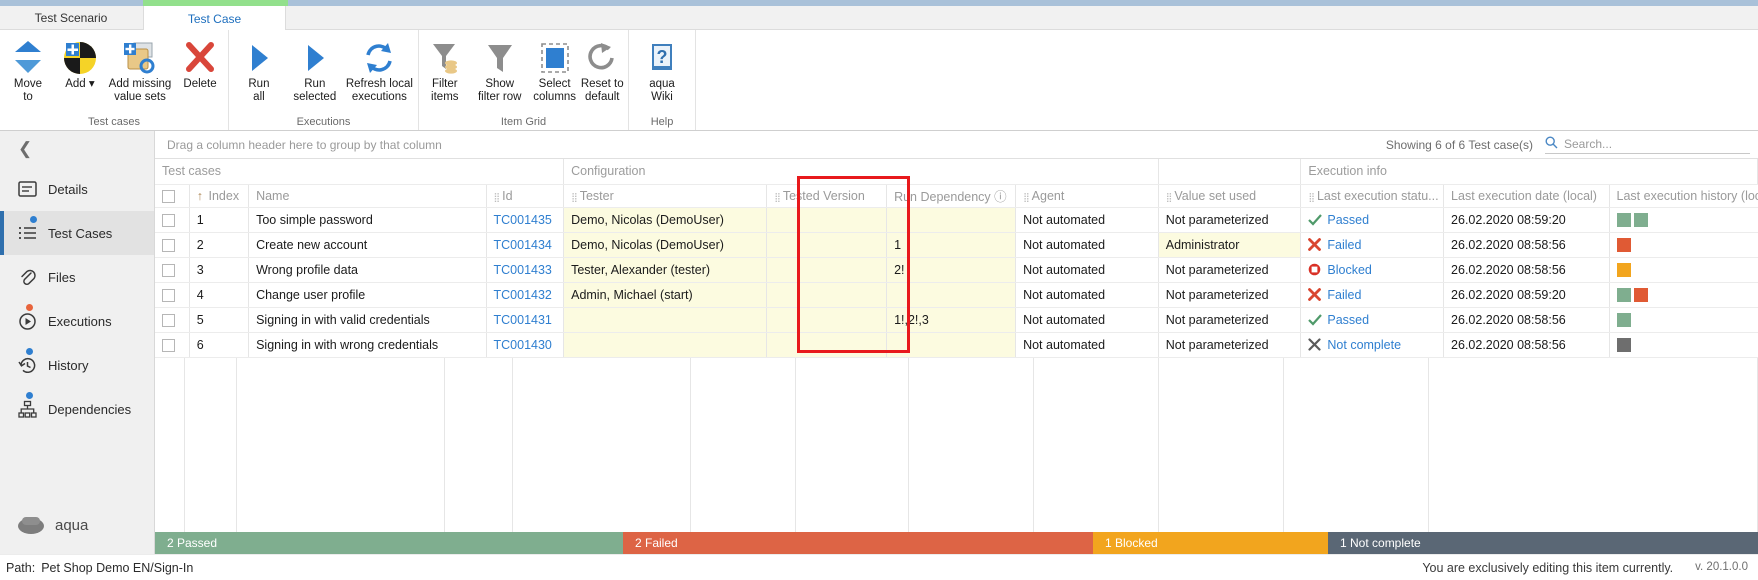  What do you see at coordinates (219, 196) in the screenshot?
I see `column-index: ↑ Index` at bounding box center [219, 196].